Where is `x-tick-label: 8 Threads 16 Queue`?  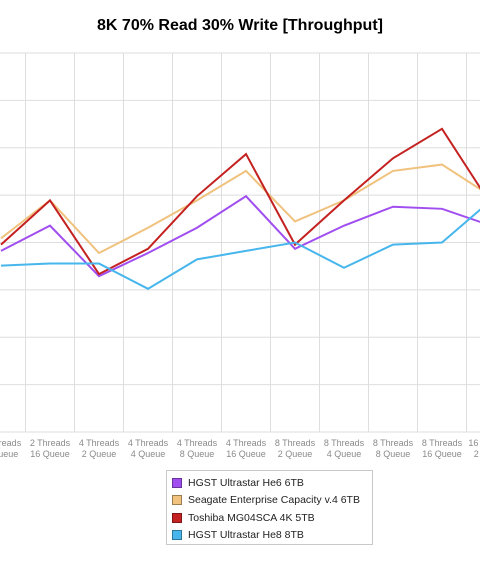 x-tick-label: 8 Threads 16 Queue is located at coordinates (442, 448).